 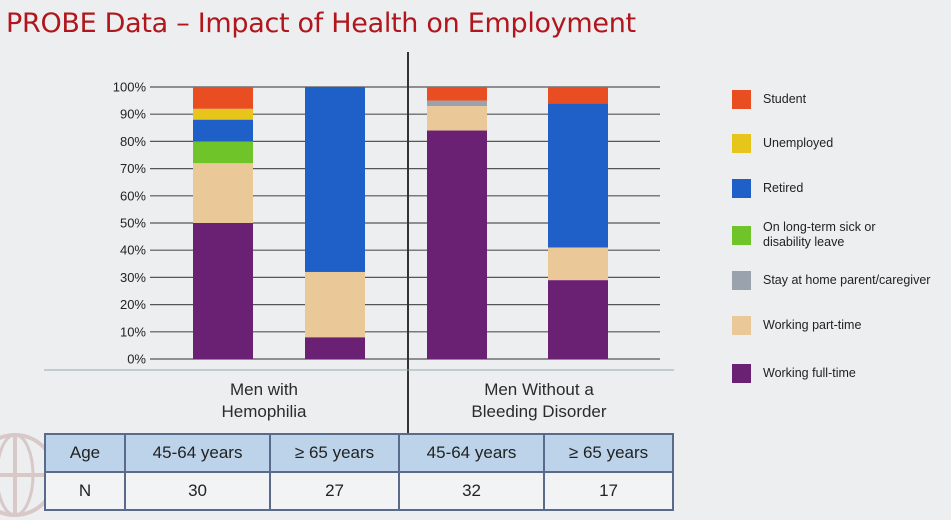 What do you see at coordinates (133, 277) in the screenshot?
I see `y-tick-label: 30%` at bounding box center [133, 277].